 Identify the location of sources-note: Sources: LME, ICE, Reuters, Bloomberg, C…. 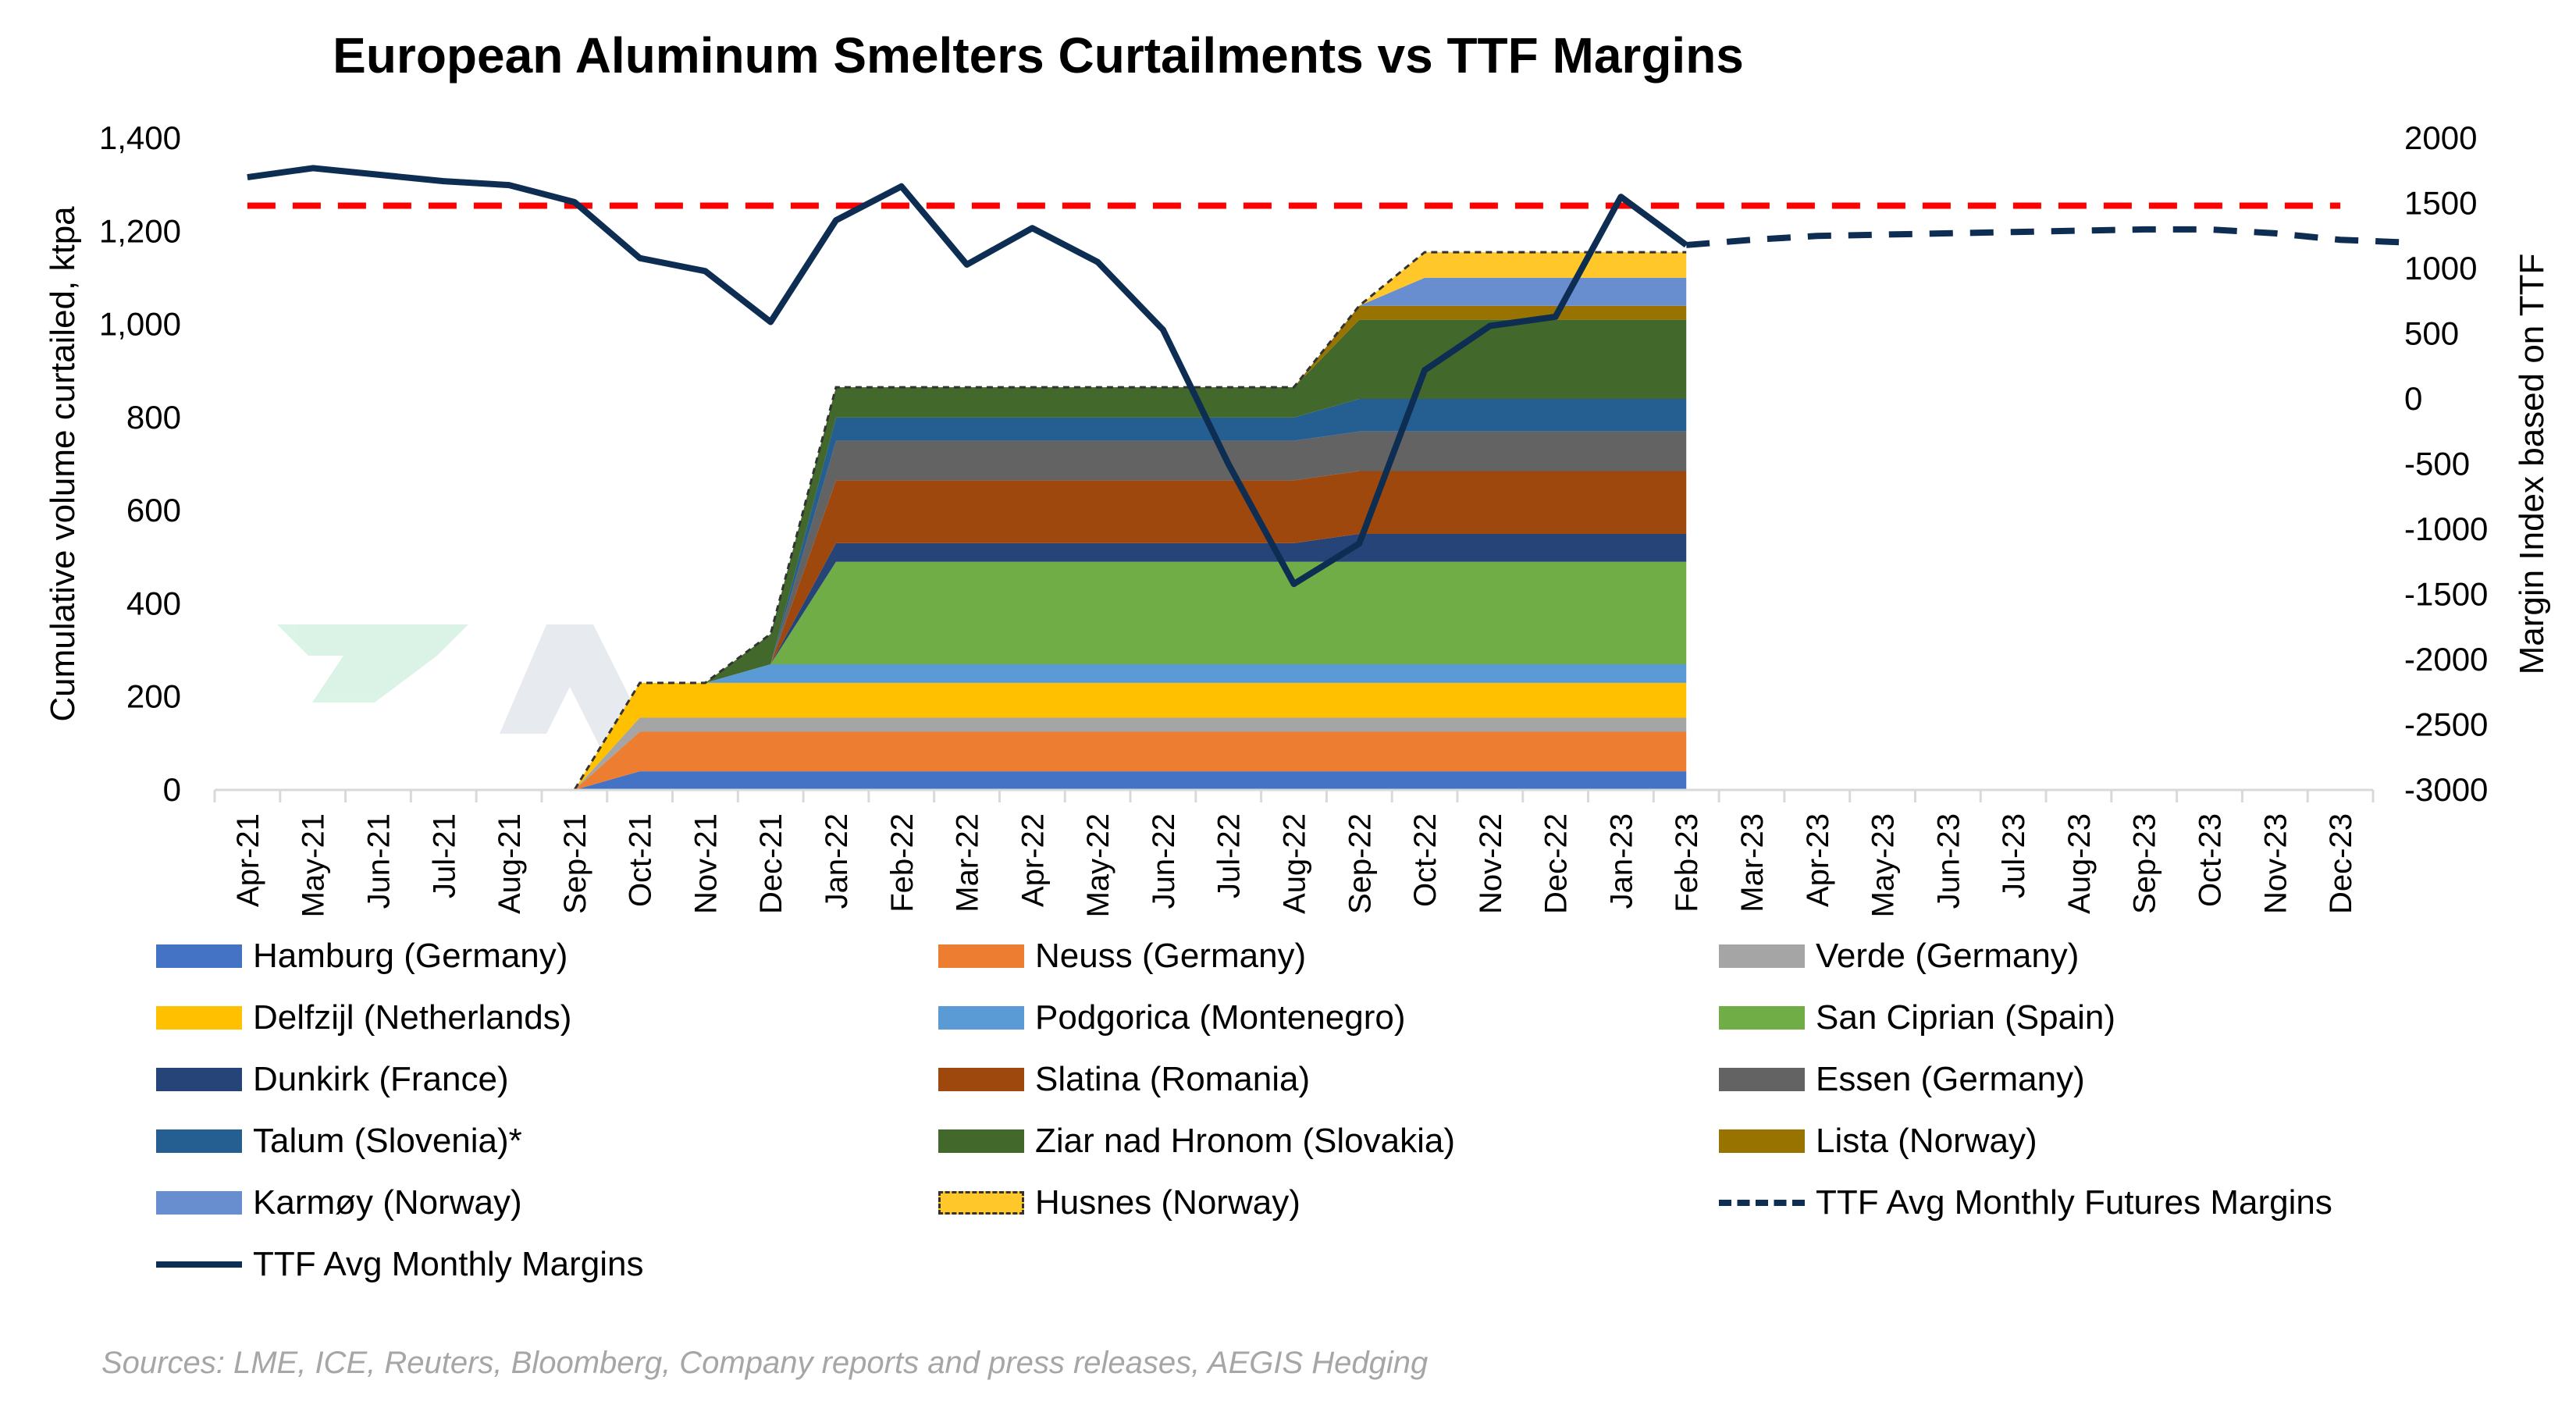
(765, 1363).